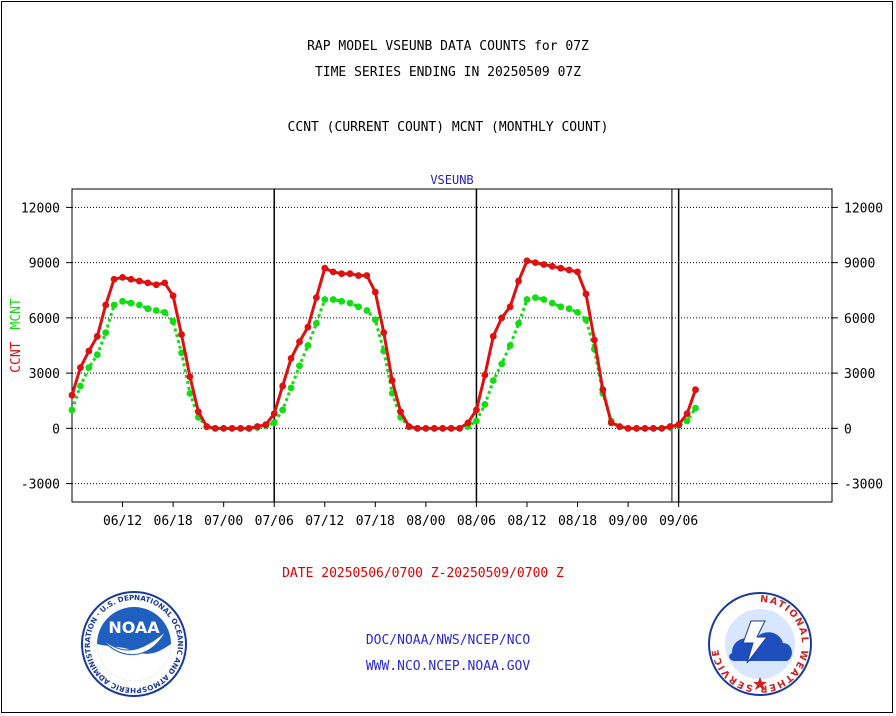 This screenshot has width=896, height=716. Describe the element at coordinates (44, 374) in the screenshot. I see `y-tick-label-left: 3000` at that location.